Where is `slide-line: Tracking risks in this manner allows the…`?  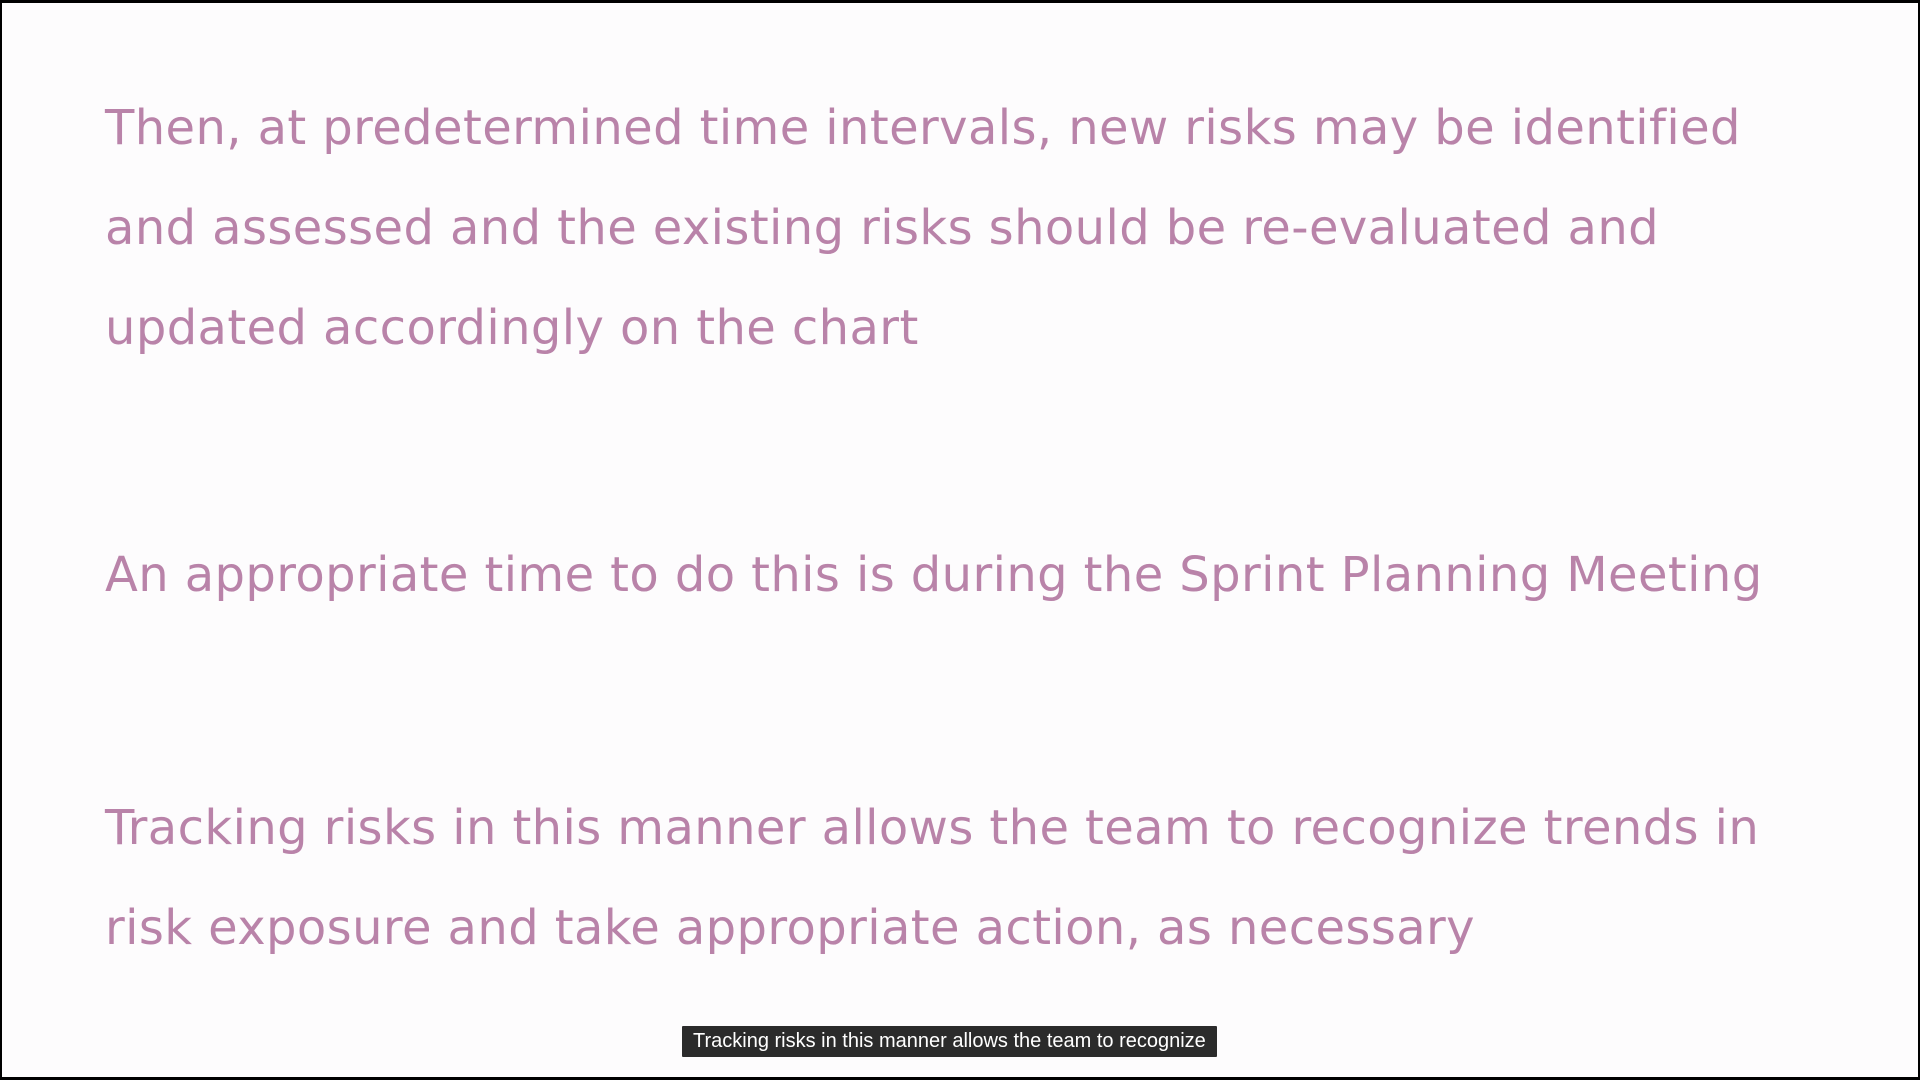 slide-line: Tracking risks in this manner allows the… is located at coordinates (932, 828).